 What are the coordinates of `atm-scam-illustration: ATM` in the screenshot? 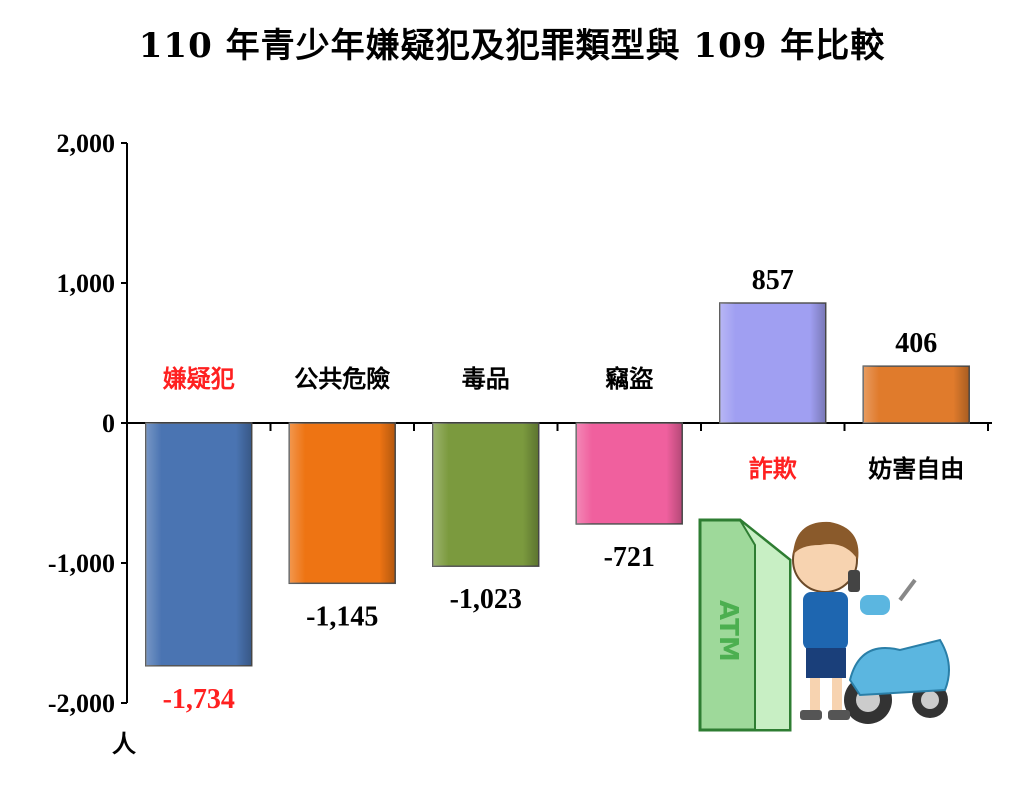 It's located at (824, 625).